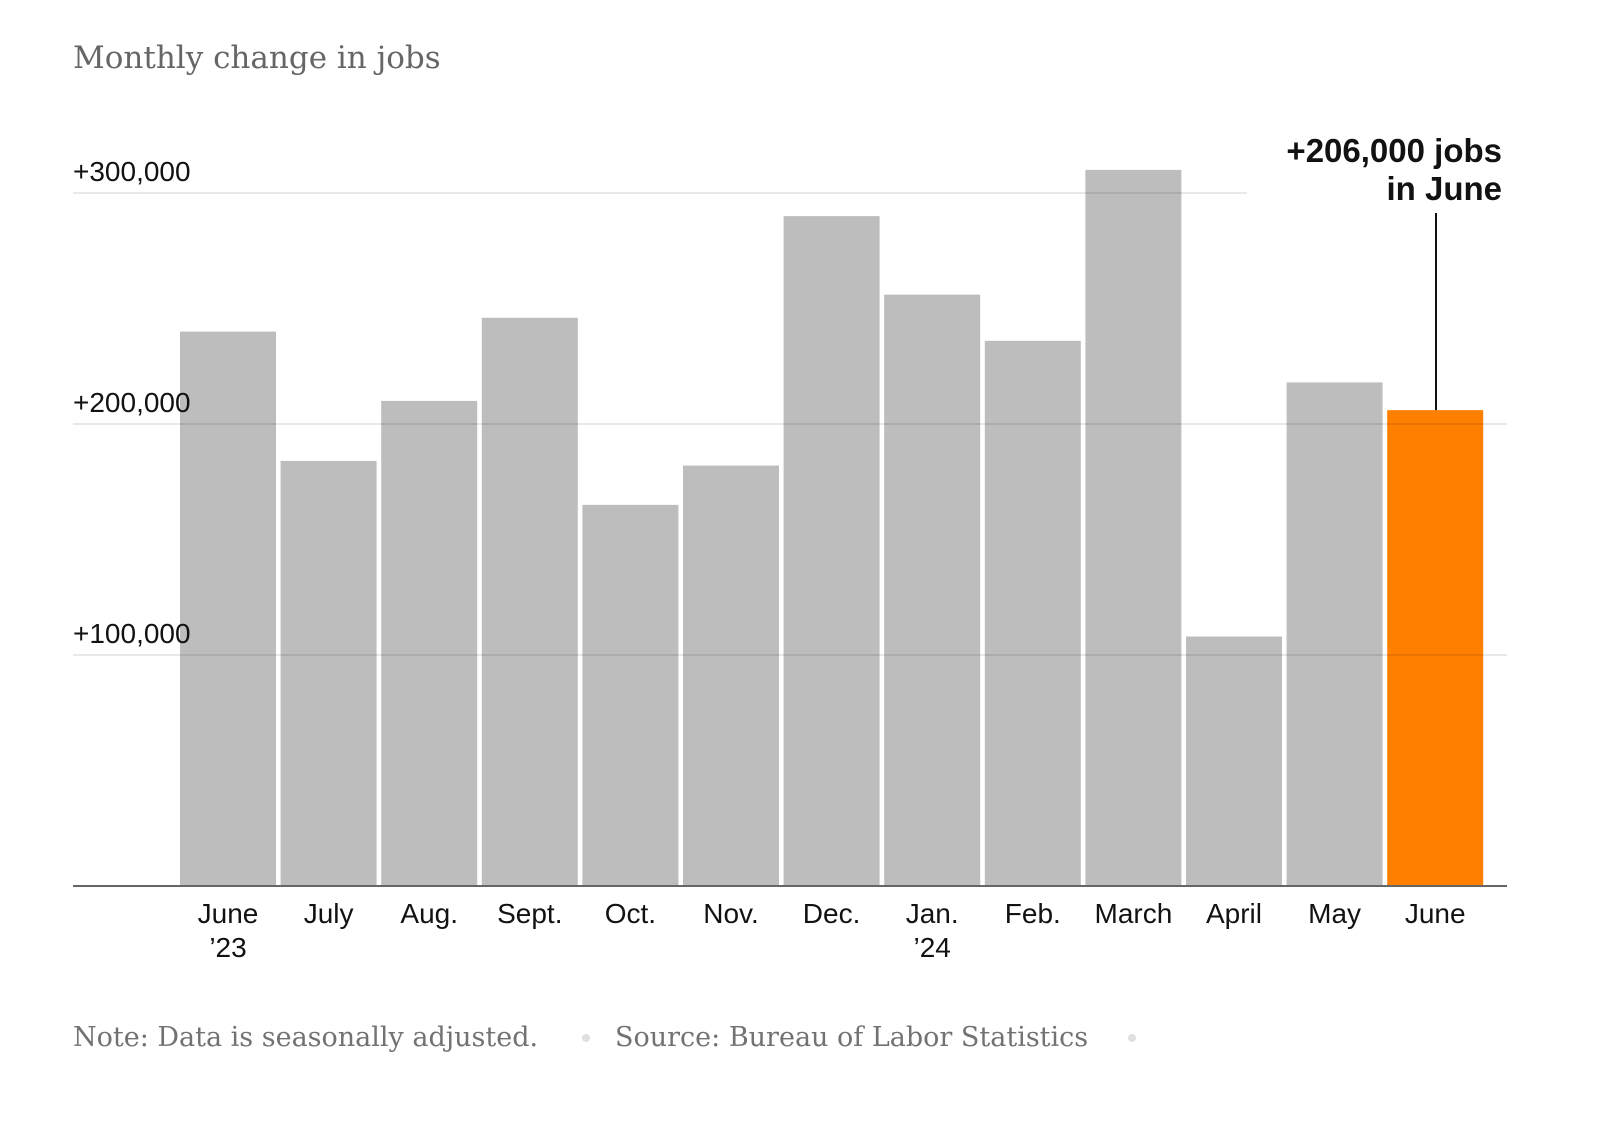 The width and height of the screenshot is (1600, 1122). What do you see at coordinates (257, 58) in the screenshot?
I see `chart-title: Monthly change in jobs` at bounding box center [257, 58].